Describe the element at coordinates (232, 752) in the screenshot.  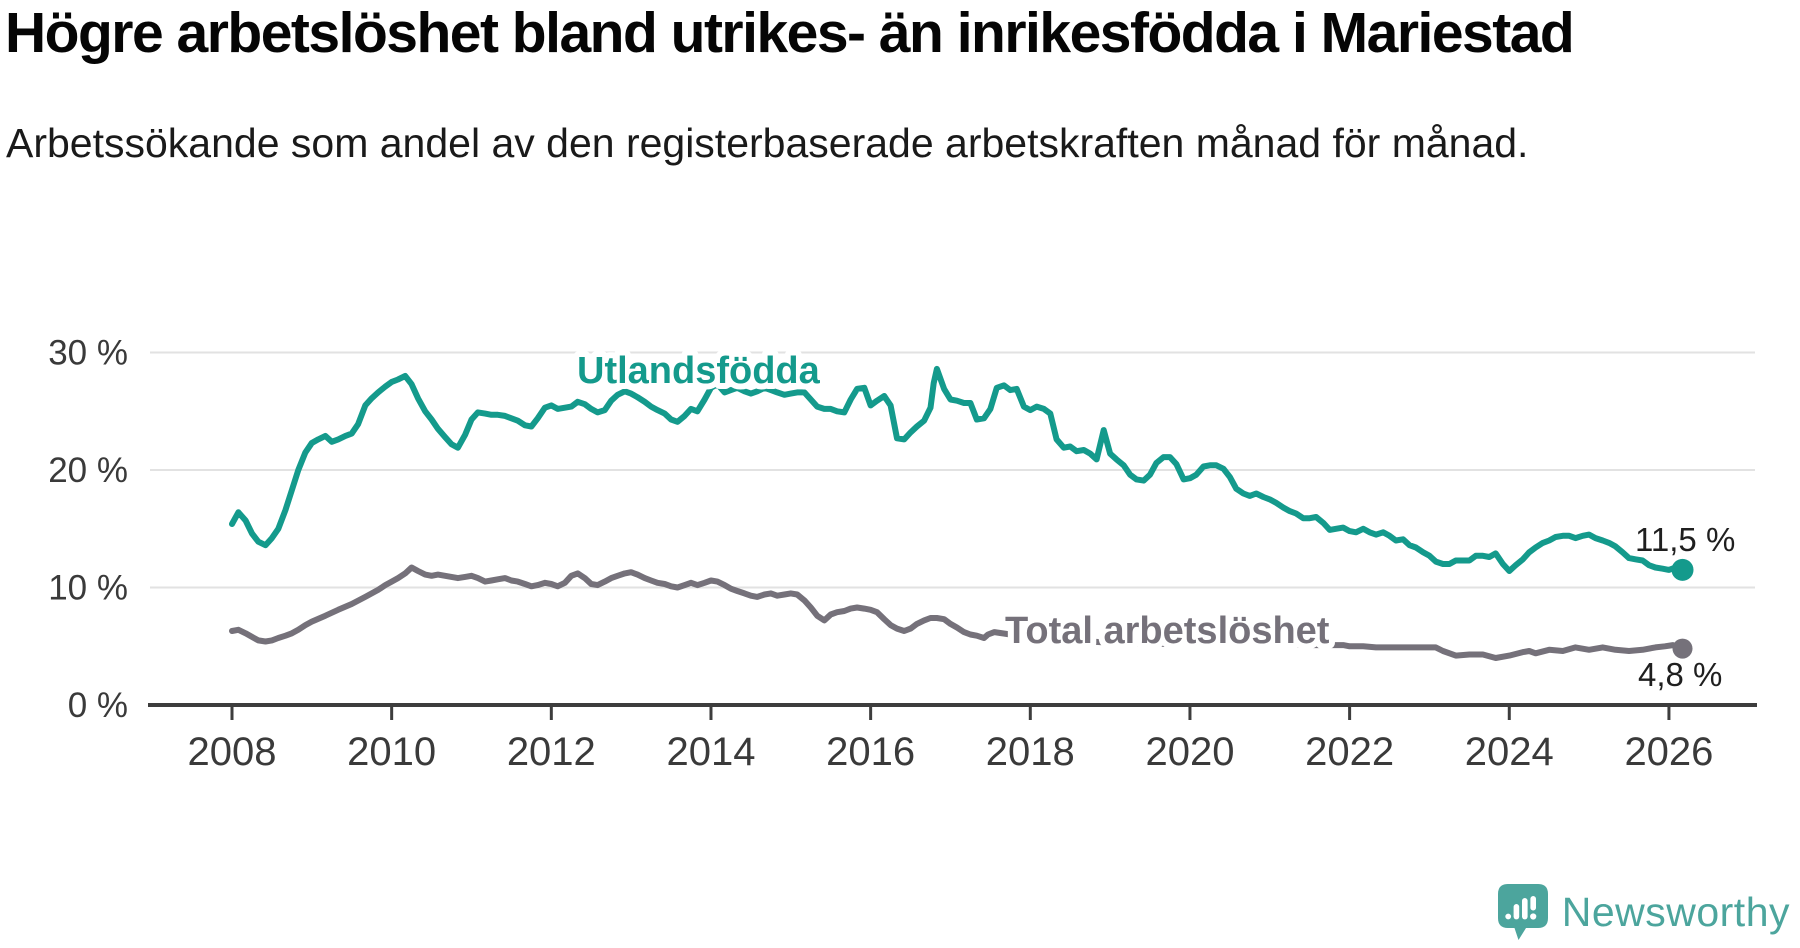
I see `x-tick-label: 2008` at that location.